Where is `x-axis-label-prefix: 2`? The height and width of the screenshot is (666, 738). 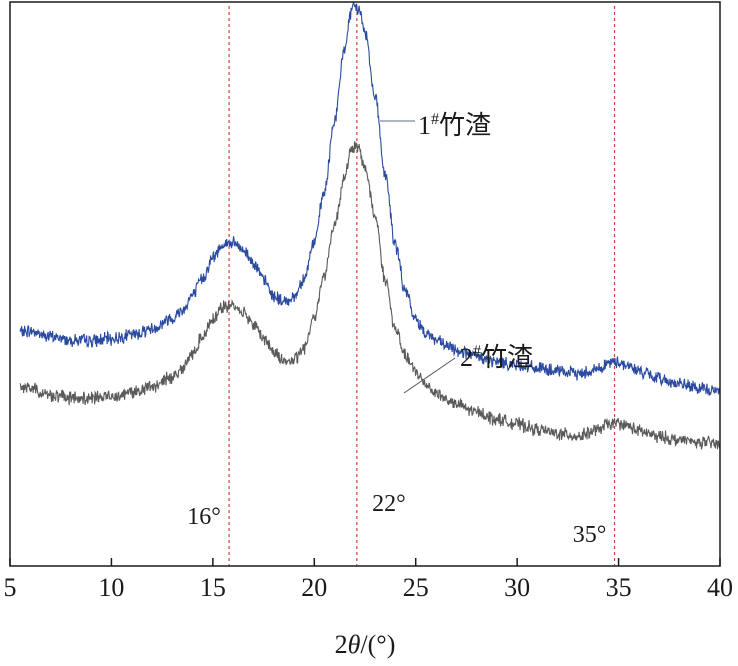 x-axis-label-prefix: 2 is located at coordinates (341, 644).